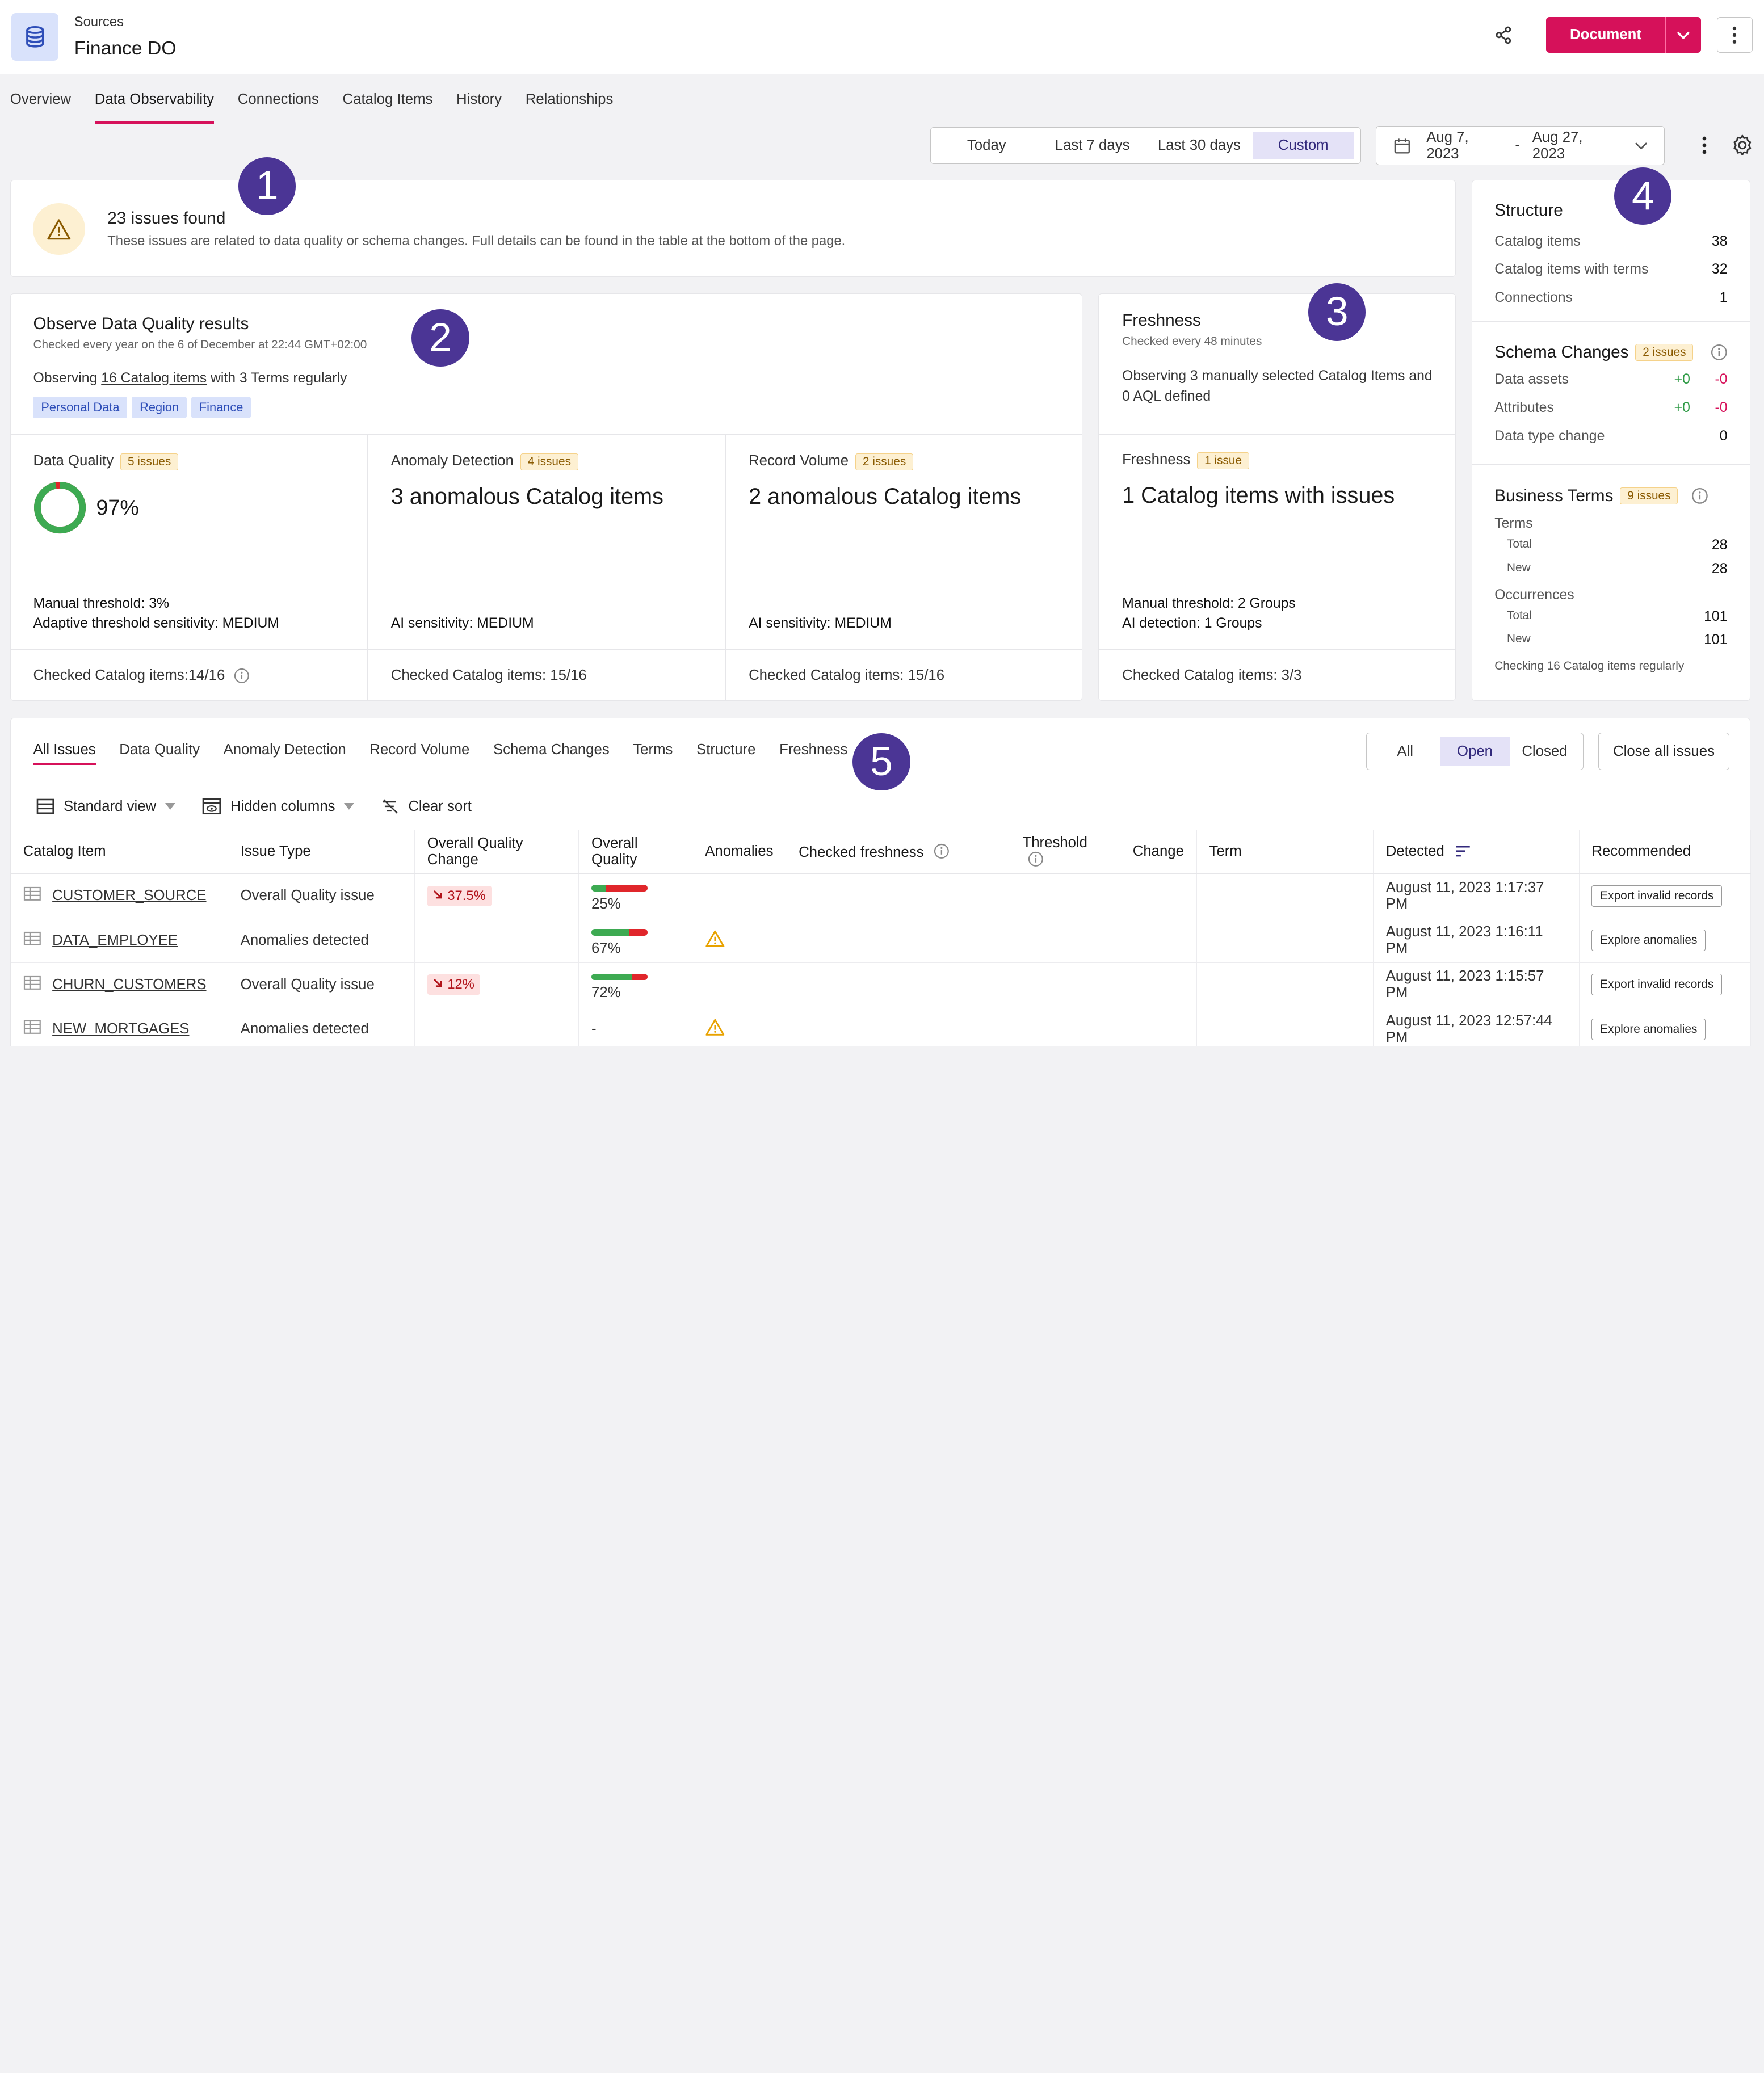  I want to click on tab-catalog-items: Catalog Items, so click(387, 99).